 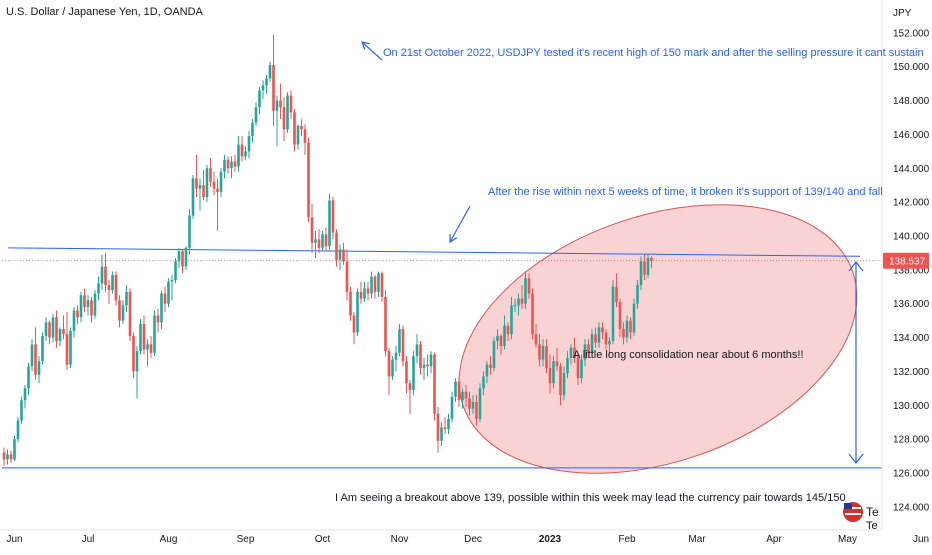 I want to click on watermark-text: Te, so click(x=872, y=512).